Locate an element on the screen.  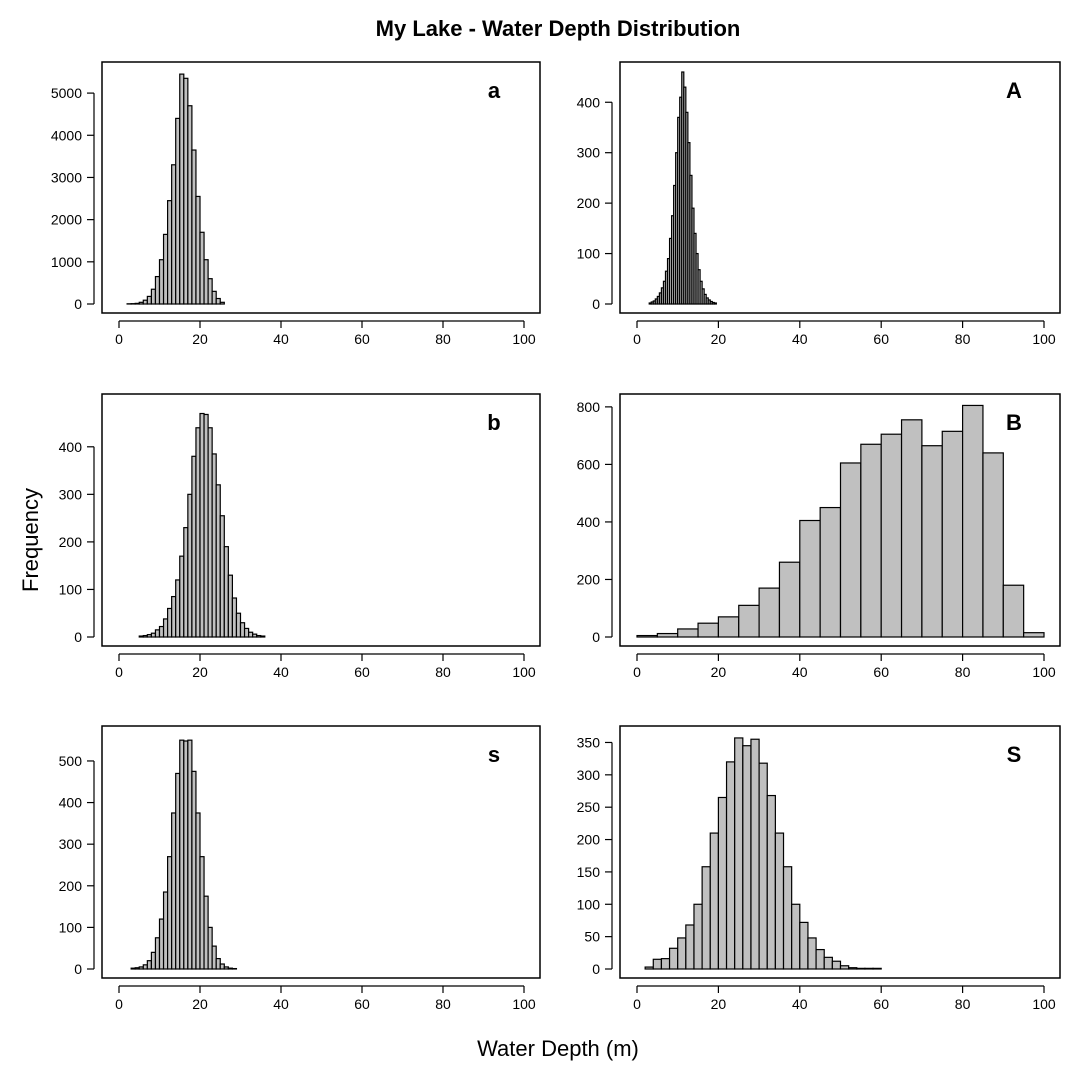
panel-label: b is located at coordinates (493, 422).